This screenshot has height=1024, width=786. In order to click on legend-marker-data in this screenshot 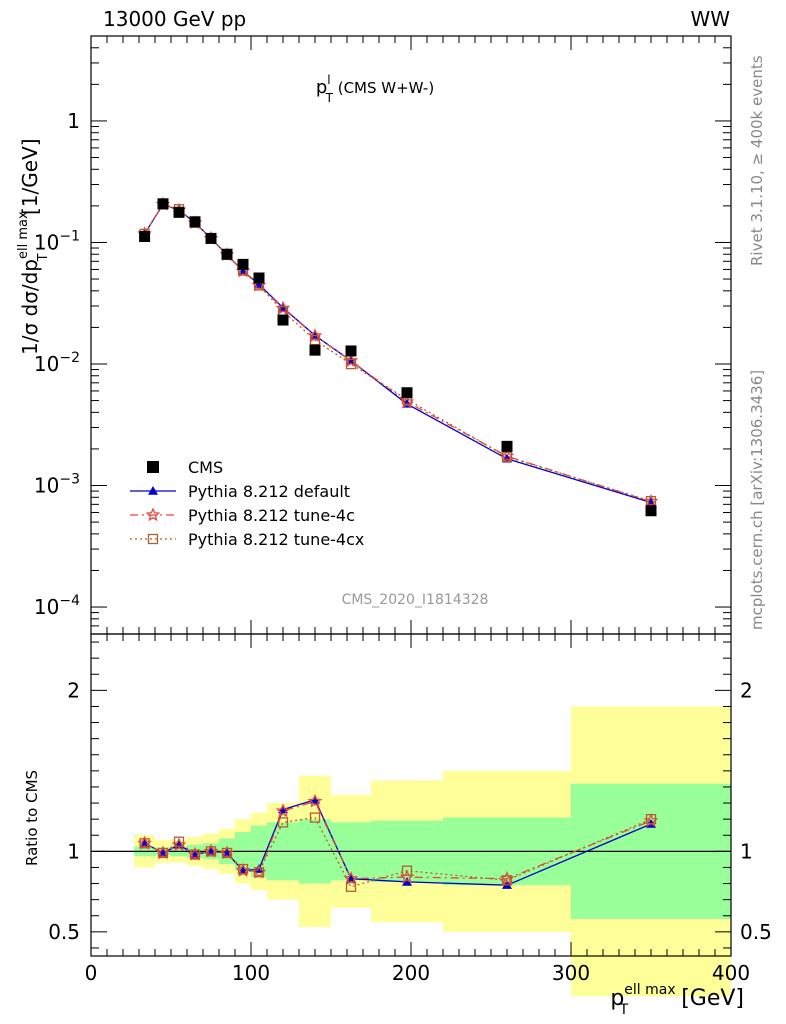, I will do `click(153, 467)`.